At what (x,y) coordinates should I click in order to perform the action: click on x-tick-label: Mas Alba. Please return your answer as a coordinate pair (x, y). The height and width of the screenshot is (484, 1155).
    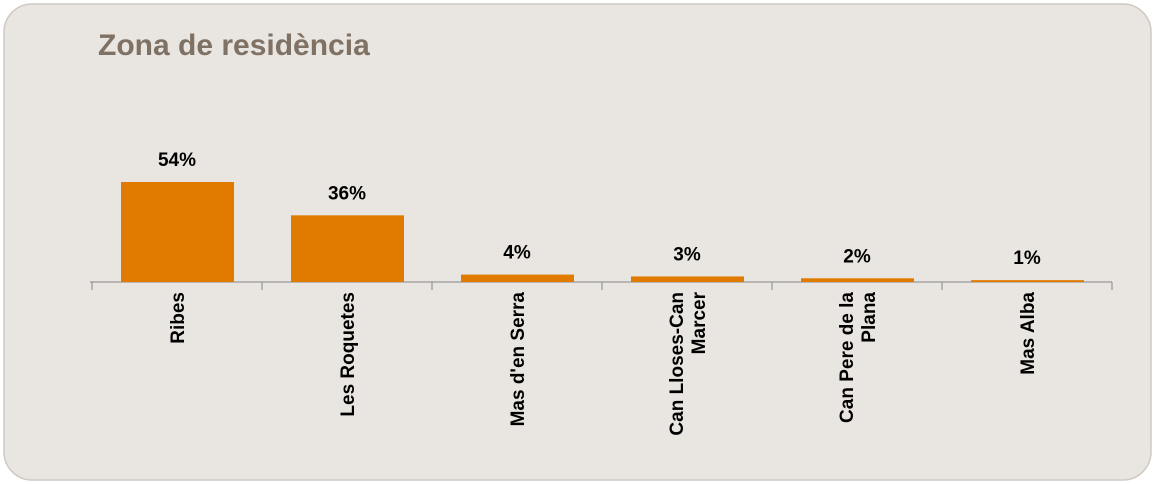
    Looking at the image, I should click on (1028, 333).